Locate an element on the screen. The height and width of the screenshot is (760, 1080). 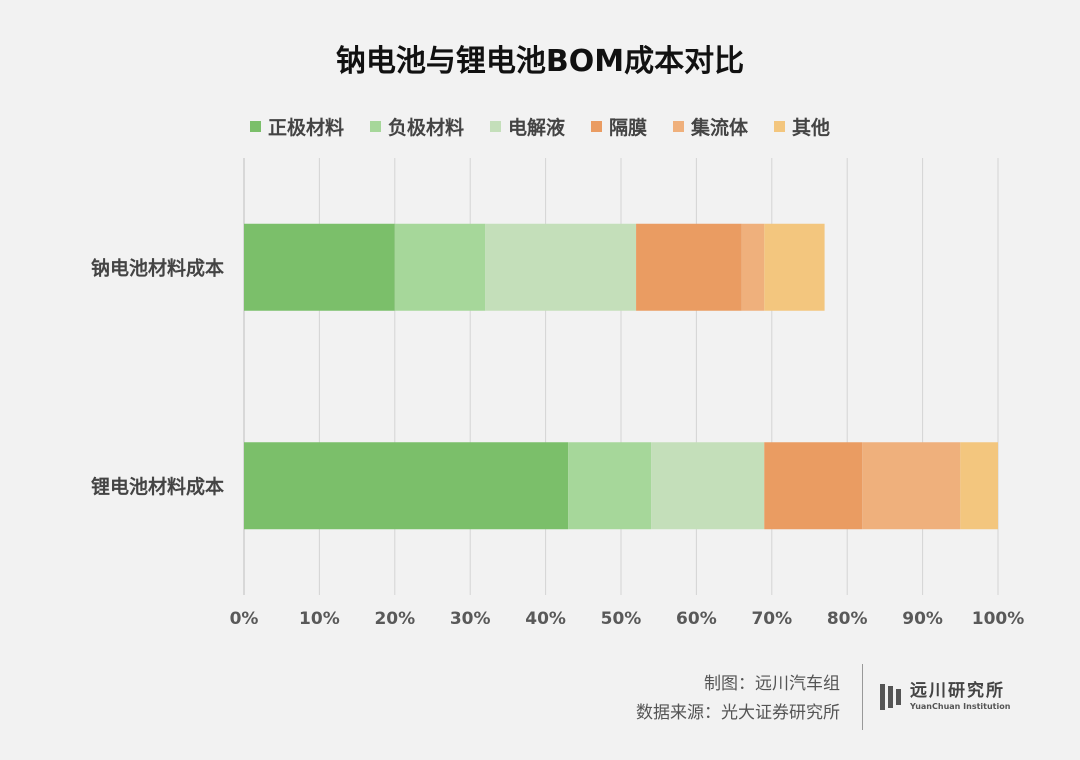
category-label: 钠电池材料成本 is located at coordinates (157, 267).